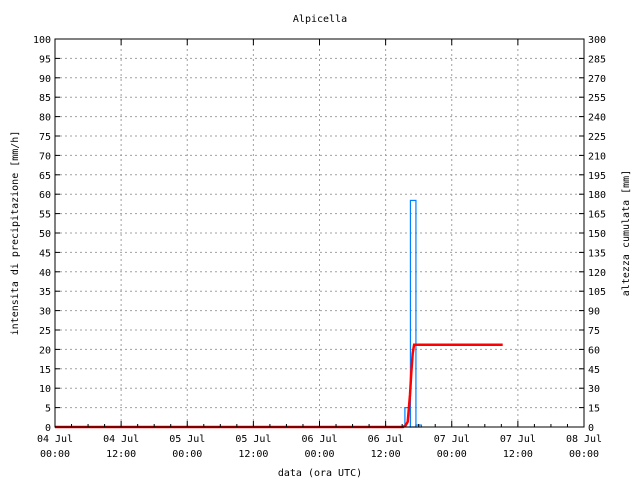 Image resolution: width=640 pixels, height=484 pixels. I want to click on left-tick-label: 30, so click(45, 312).